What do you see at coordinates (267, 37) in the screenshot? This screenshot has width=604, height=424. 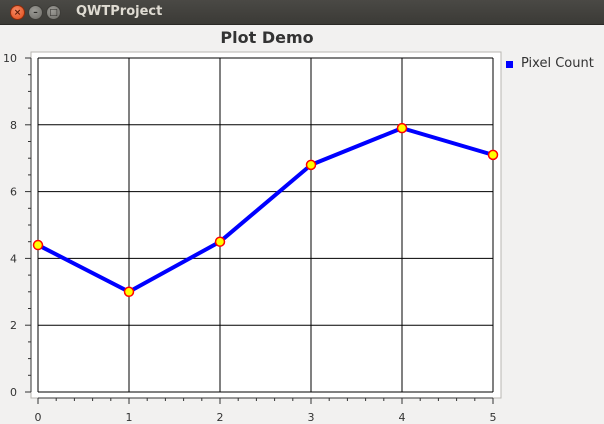 I see `plot-title: Plot Demo` at bounding box center [267, 37].